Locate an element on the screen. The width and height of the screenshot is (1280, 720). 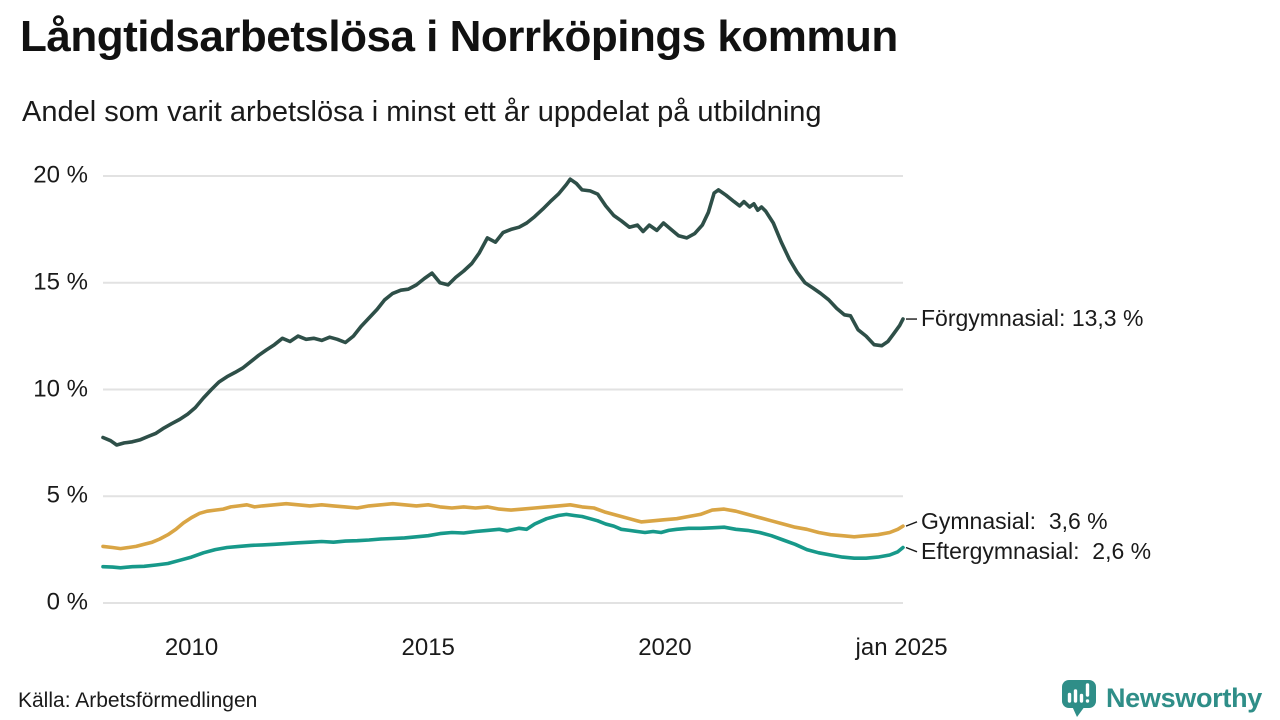
newsworthy-logo: Newsworthy is located at coordinates (1161, 698).